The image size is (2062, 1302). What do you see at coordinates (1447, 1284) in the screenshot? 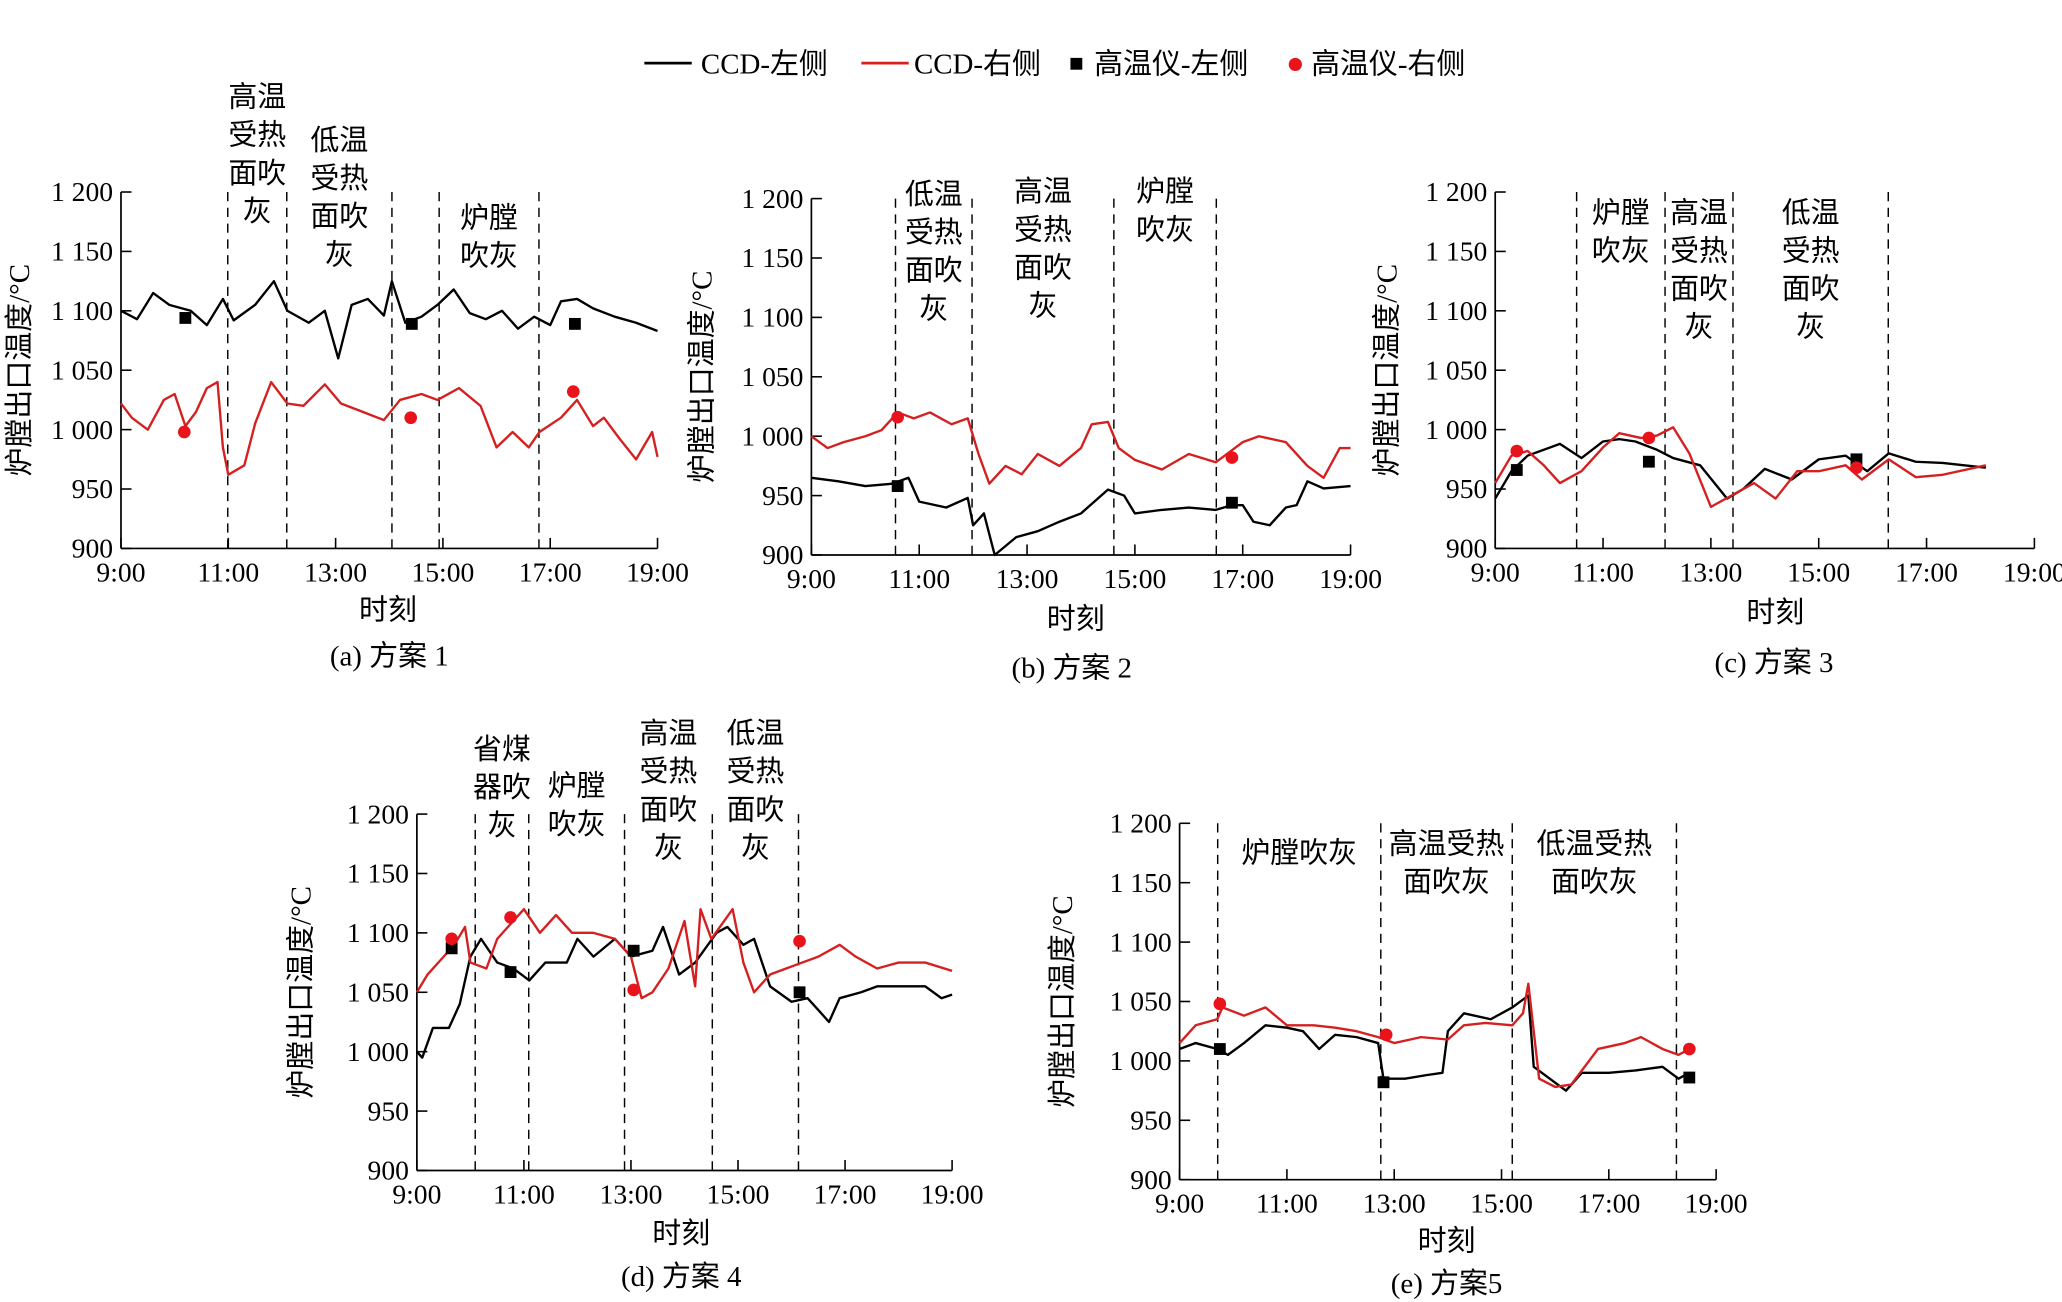
I see `panel-caption: (e) 方案5` at bounding box center [1447, 1284].